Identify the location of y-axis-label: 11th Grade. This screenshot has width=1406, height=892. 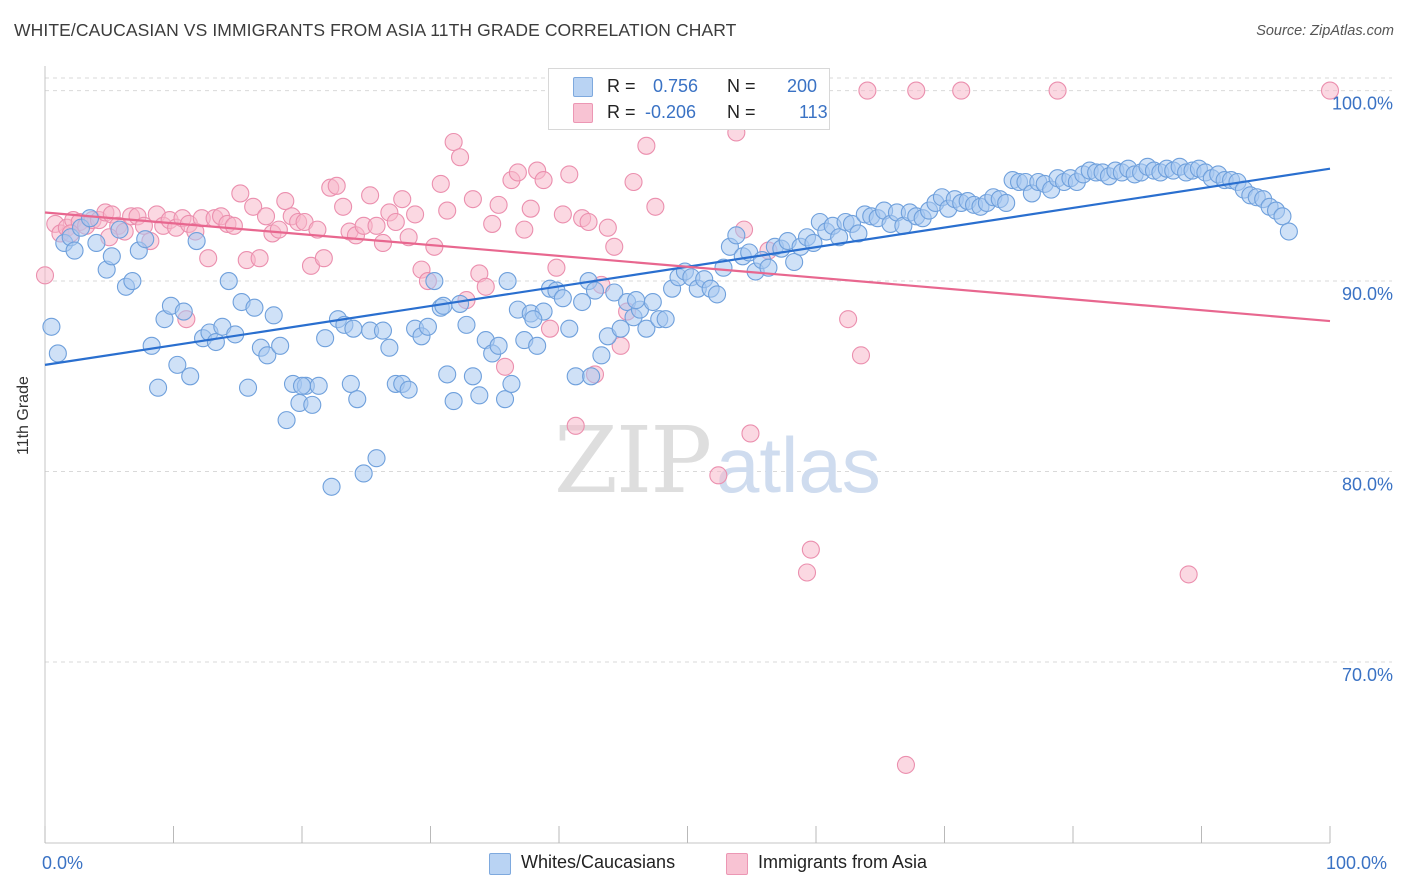
(23, 415).